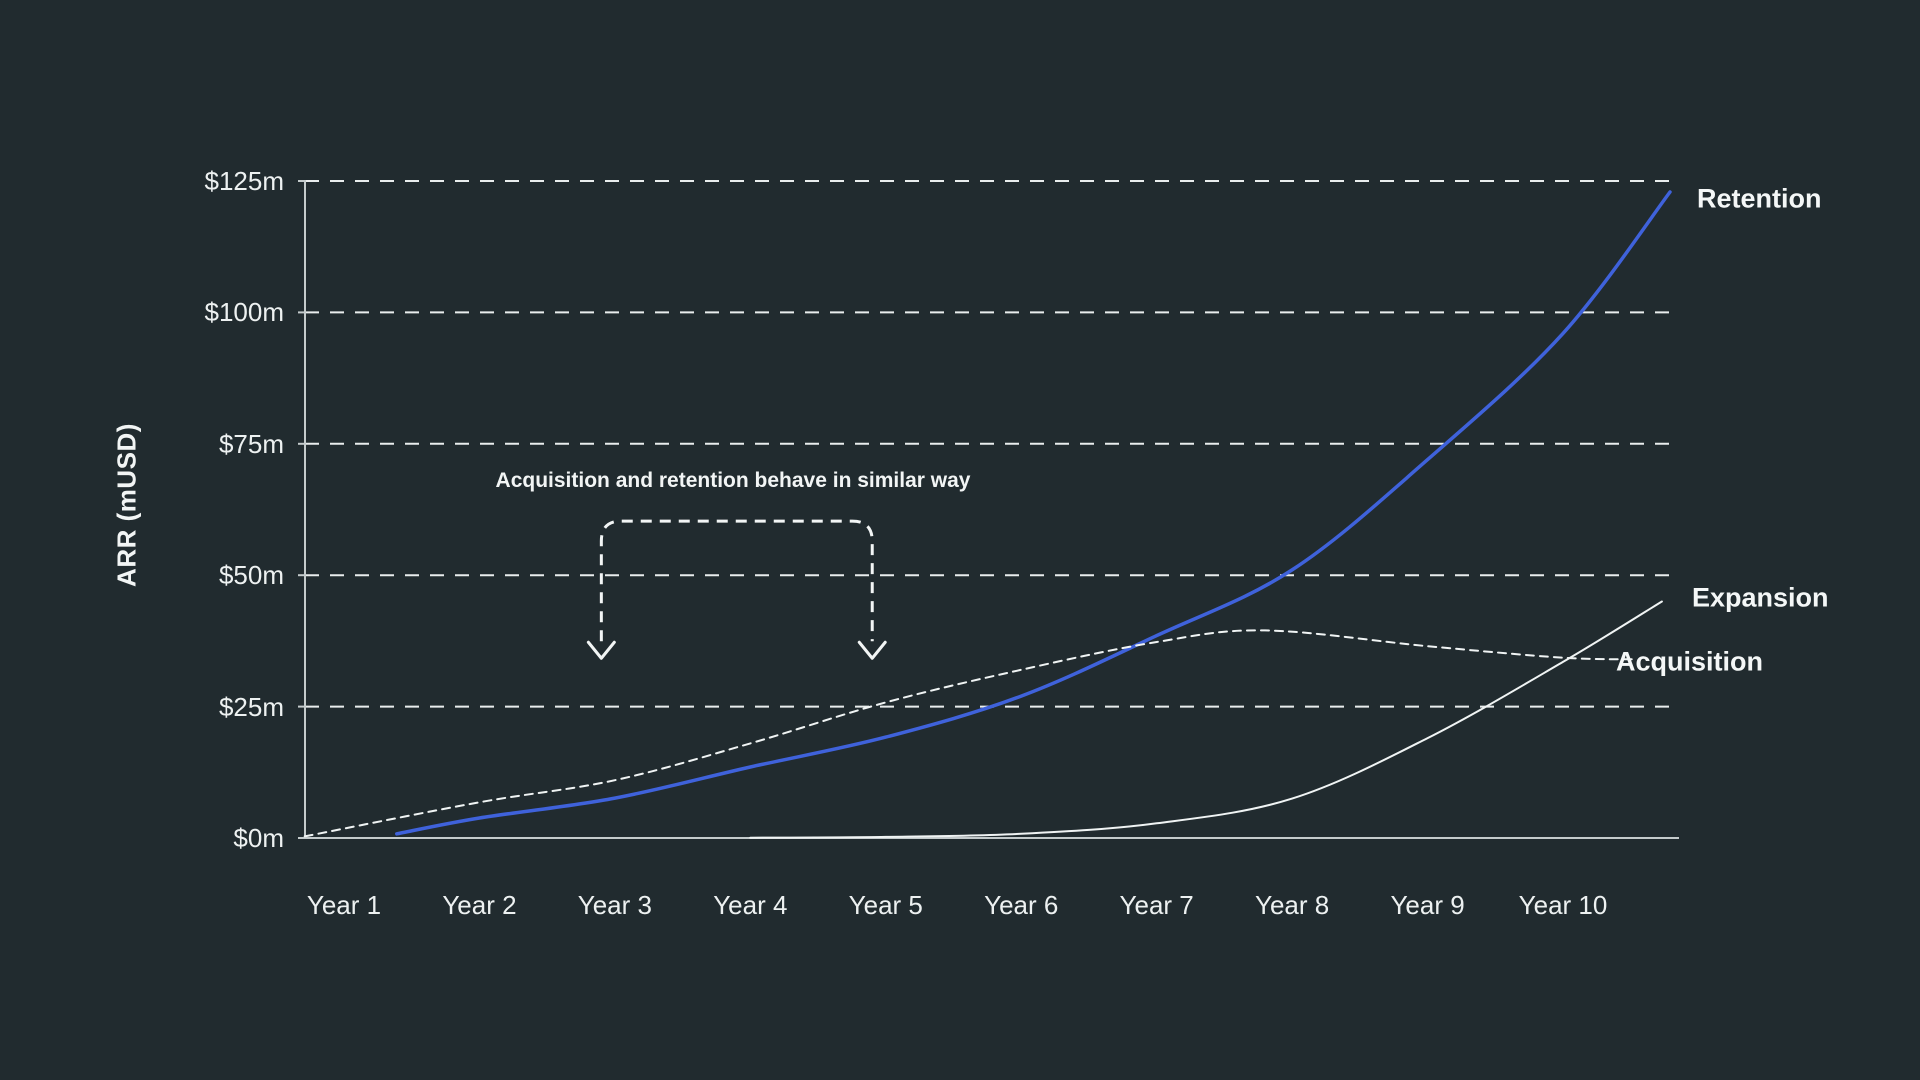 This screenshot has width=1920, height=1080. I want to click on x-tick-label: Year 6, so click(1021, 905).